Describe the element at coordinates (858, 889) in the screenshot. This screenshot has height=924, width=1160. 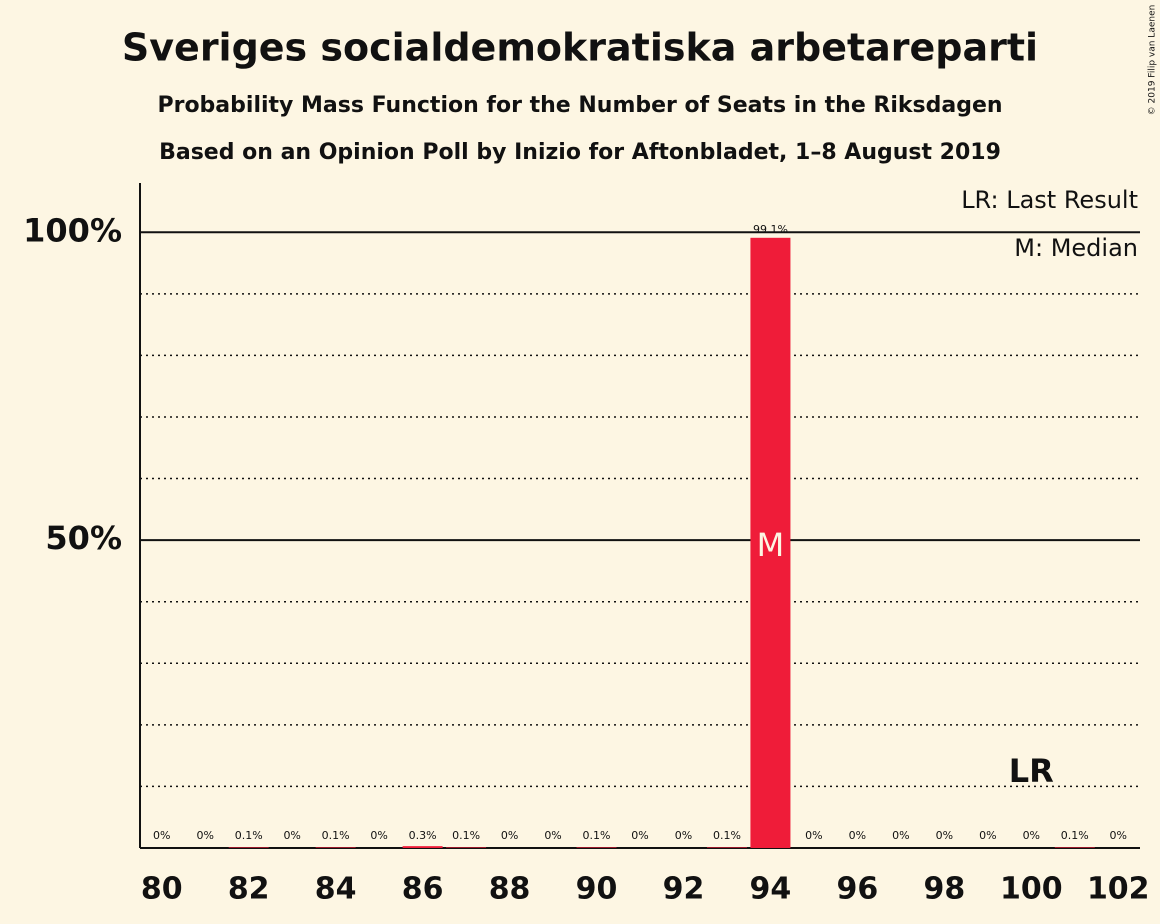
I see `x-tick-label: 96` at that location.